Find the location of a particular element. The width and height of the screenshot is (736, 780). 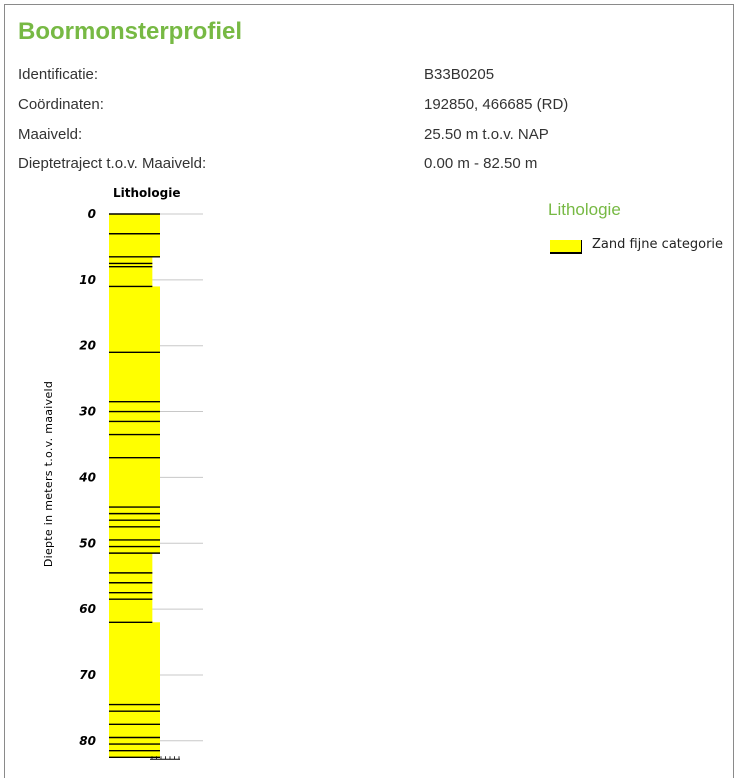

y-tick-label: 50 is located at coordinates (87, 543).